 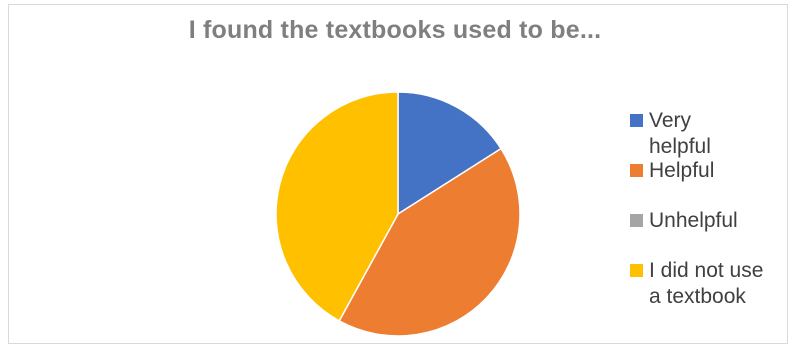 I want to click on legend-label: Very helpful, so click(x=680, y=133).